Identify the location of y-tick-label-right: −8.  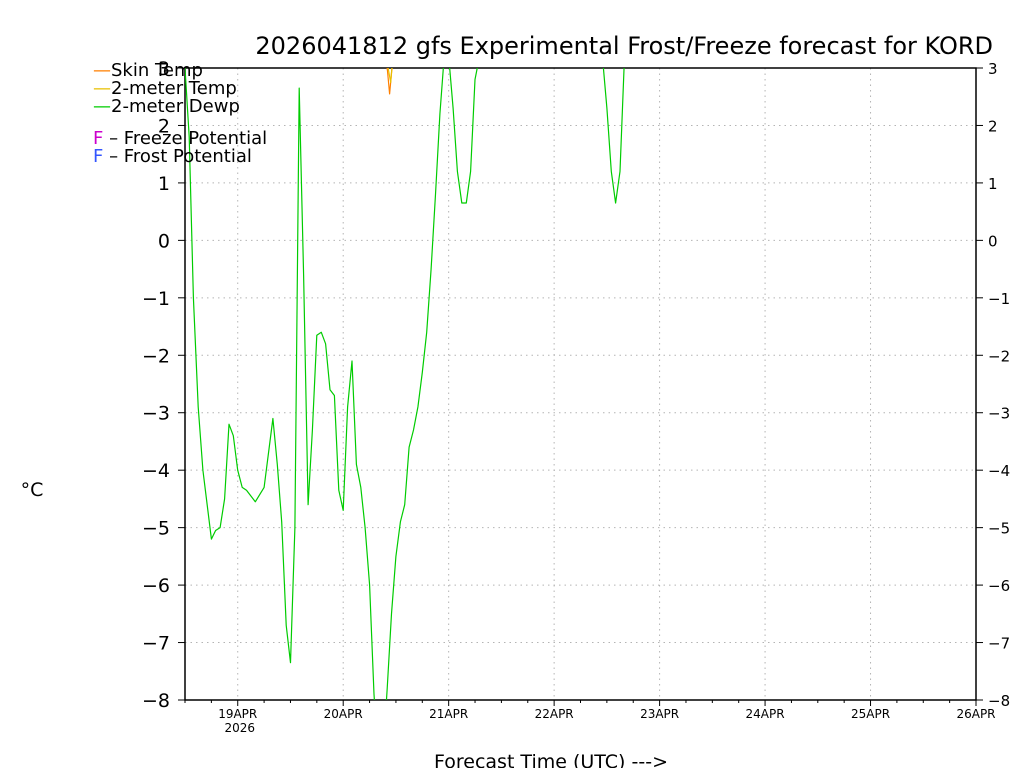
(999, 701).